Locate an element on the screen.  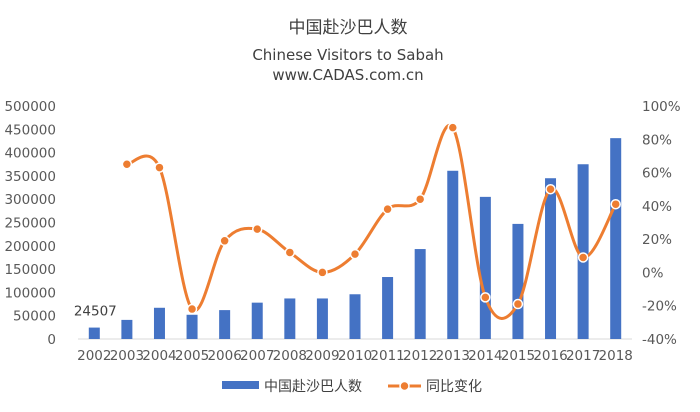
legend-swatch-bars is located at coordinates (240, 385).